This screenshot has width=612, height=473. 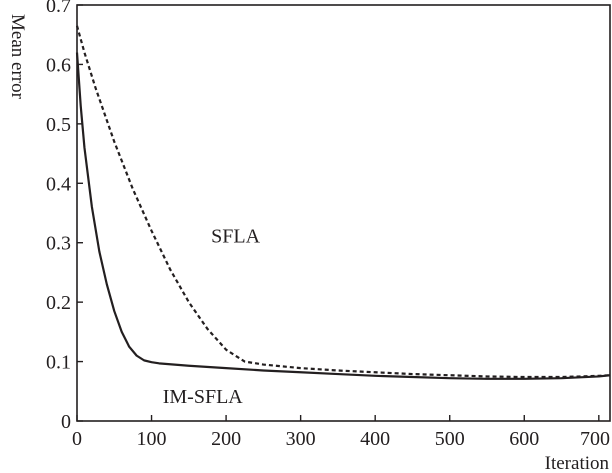 I want to click on y-axis-title: Mean error, so click(x=17, y=57).